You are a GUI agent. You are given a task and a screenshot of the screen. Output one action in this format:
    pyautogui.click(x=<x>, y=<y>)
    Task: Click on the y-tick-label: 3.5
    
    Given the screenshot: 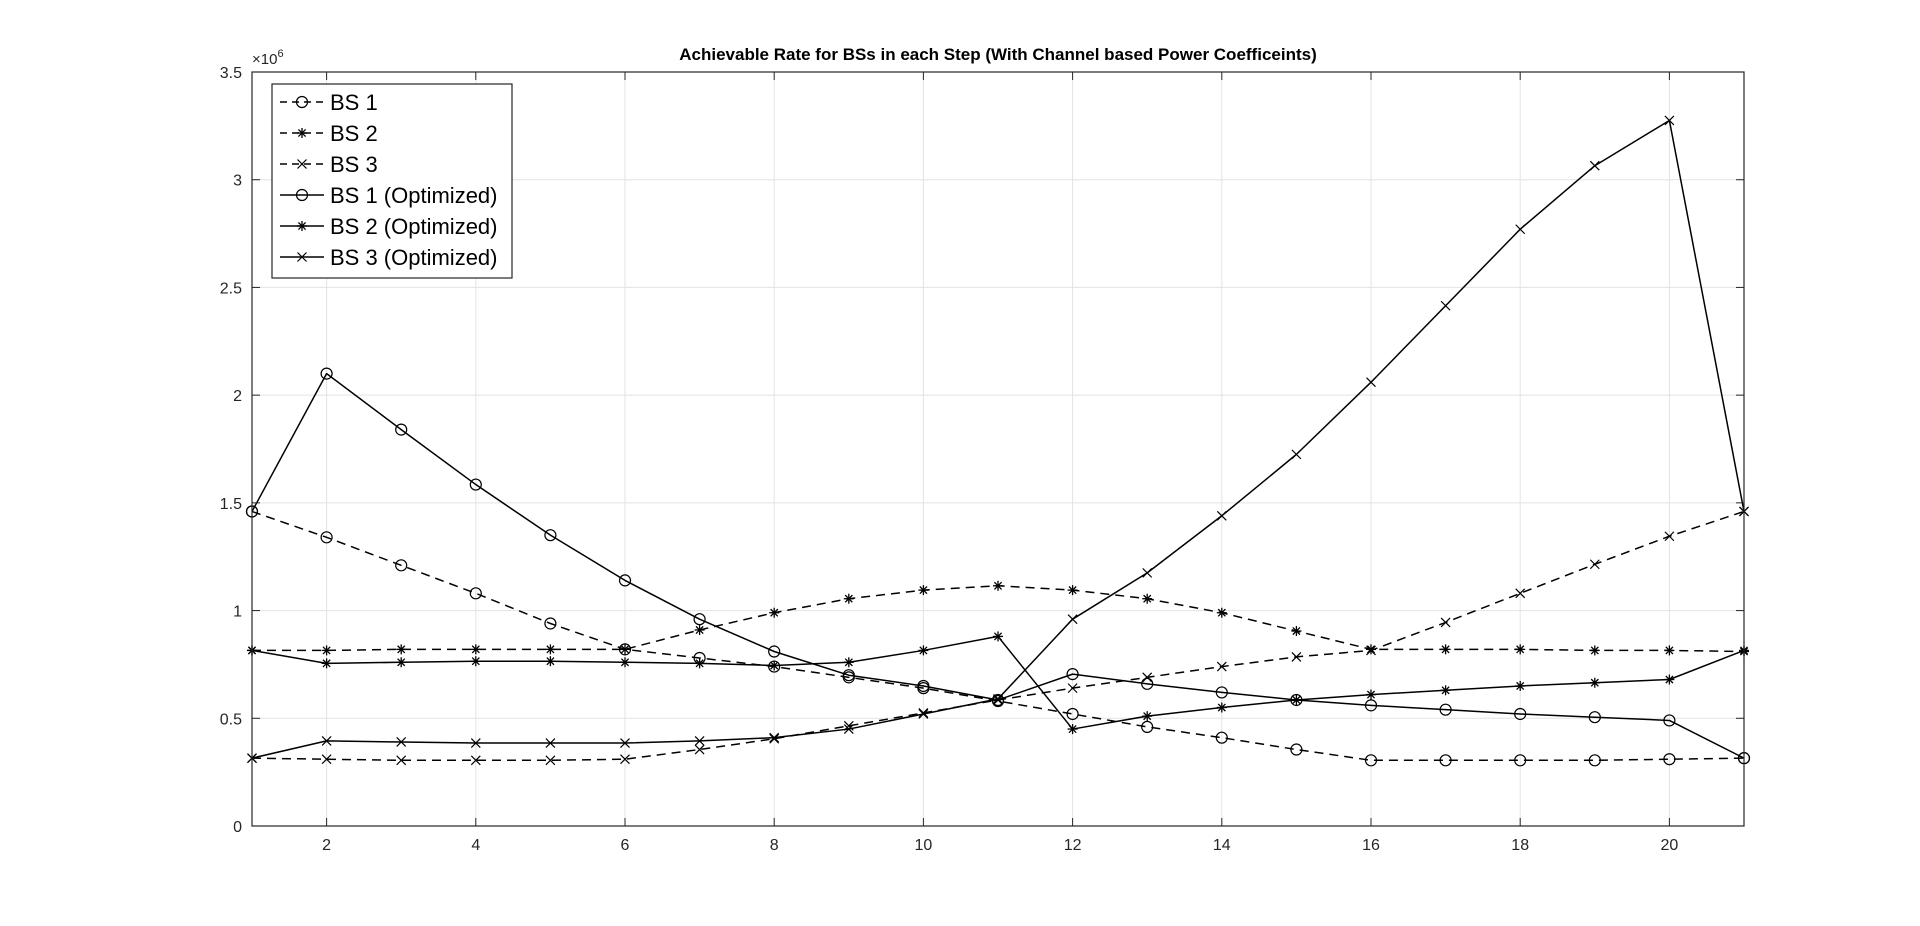 What is the action you would take?
    pyautogui.click(x=231, y=73)
    